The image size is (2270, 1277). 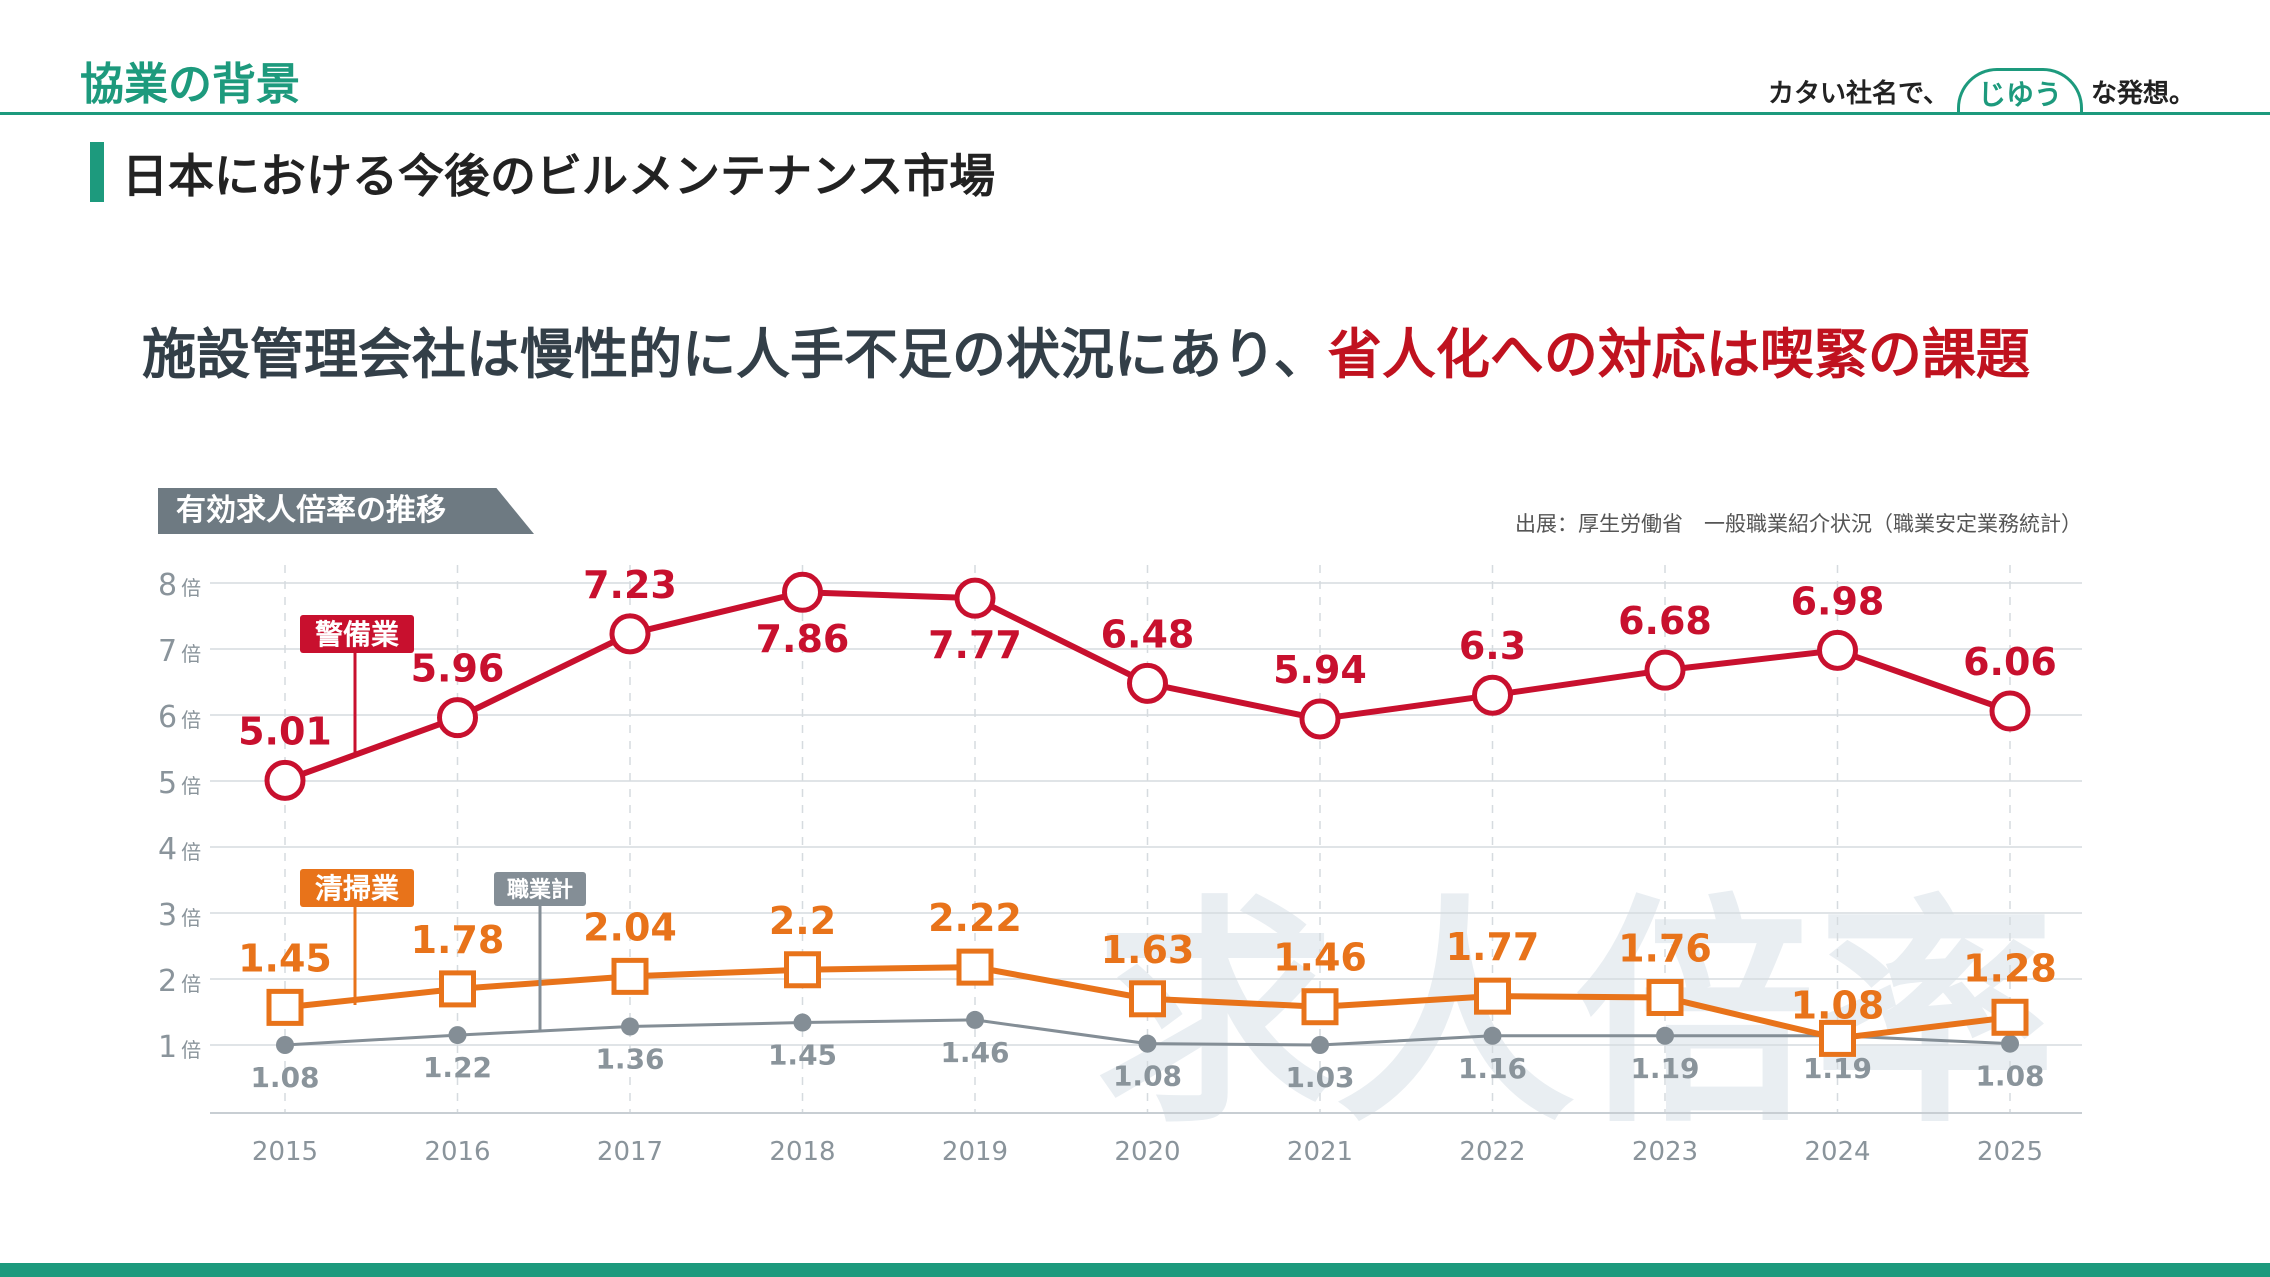 What do you see at coordinates (1665, 621) in the screenshot?
I see `data-label-security: 6.68` at bounding box center [1665, 621].